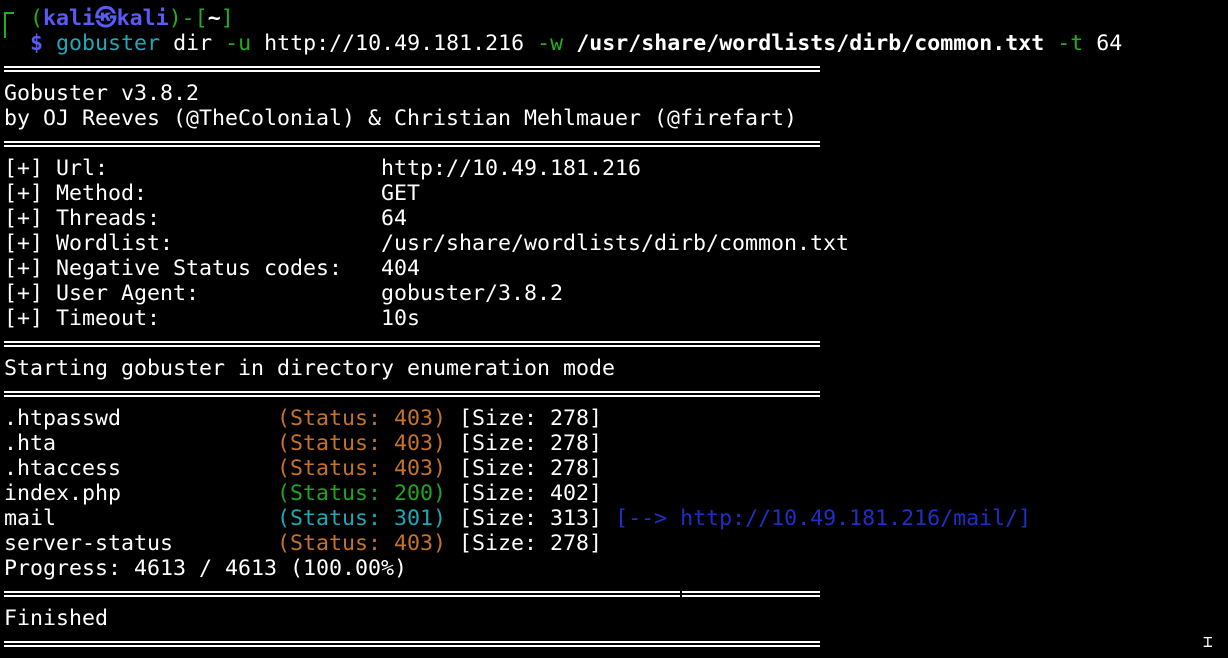 The width and height of the screenshot is (1228, 658). I want to click on result-path: server-status, so click(89, 543).